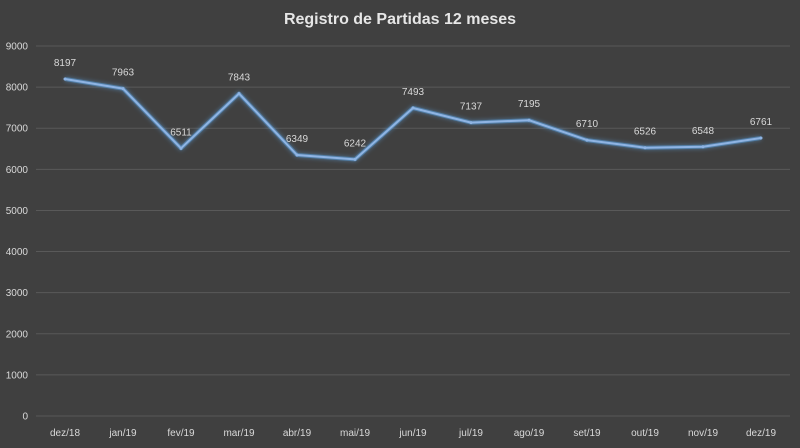  What do you see at coordinates (703, 131) in the screenshot?
I see `data-label: 6548` at bounding box center [703, 131].